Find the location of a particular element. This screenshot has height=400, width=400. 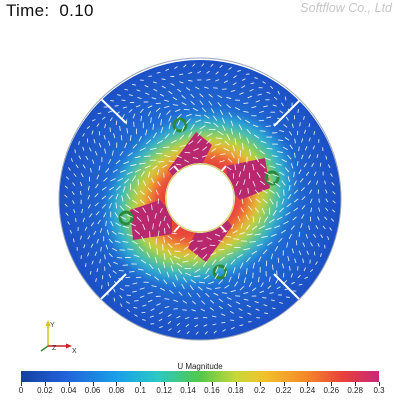

time-readout: Time: 0.10 is located at coordinates (50, 11).